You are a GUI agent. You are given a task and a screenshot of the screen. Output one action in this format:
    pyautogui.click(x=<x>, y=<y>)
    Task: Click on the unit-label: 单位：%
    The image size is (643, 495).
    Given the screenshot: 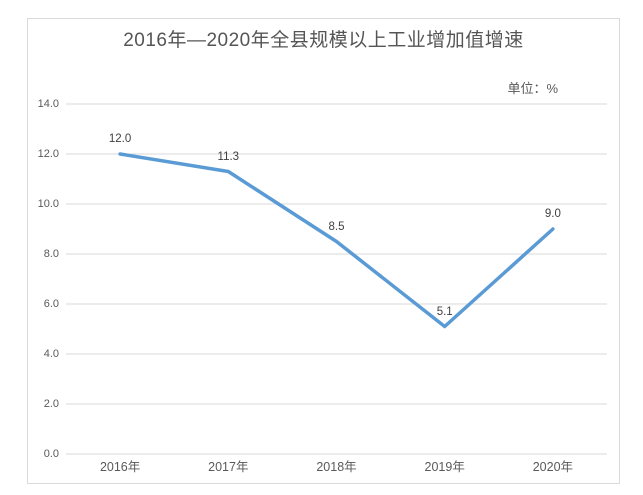 What is the action you would take?
    pyautogui.click(x=532, y=88)
    